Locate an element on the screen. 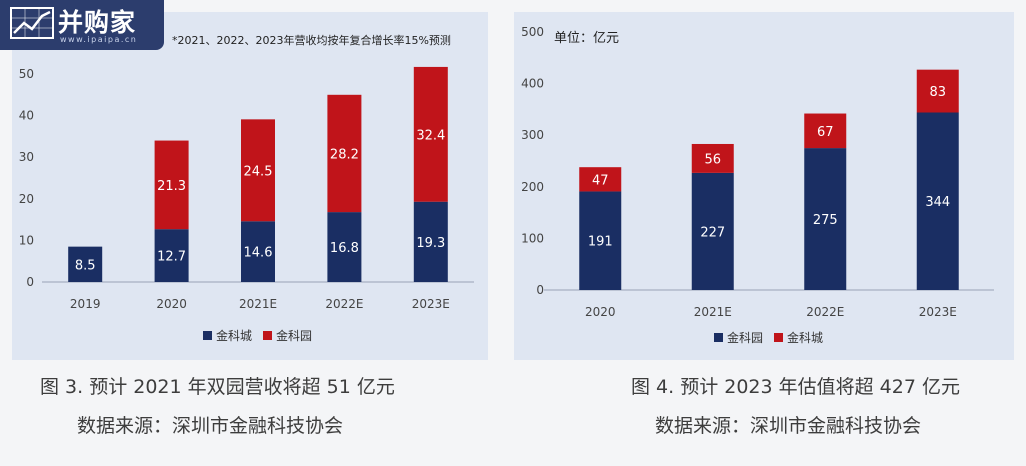 This screenshot has width=1026, height=466. bar-value-label: 8.5 is located at coordinates (85, 265).